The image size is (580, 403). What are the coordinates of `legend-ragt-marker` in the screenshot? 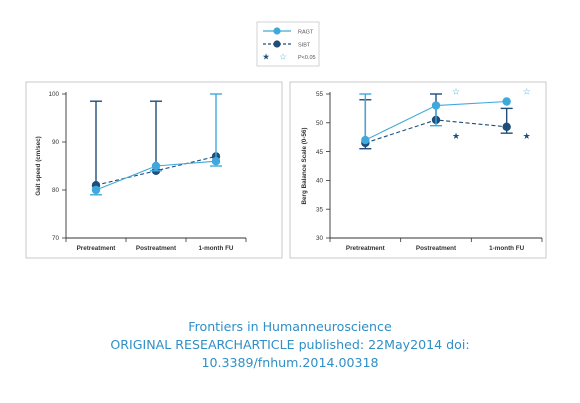 It's located at (277, 31).